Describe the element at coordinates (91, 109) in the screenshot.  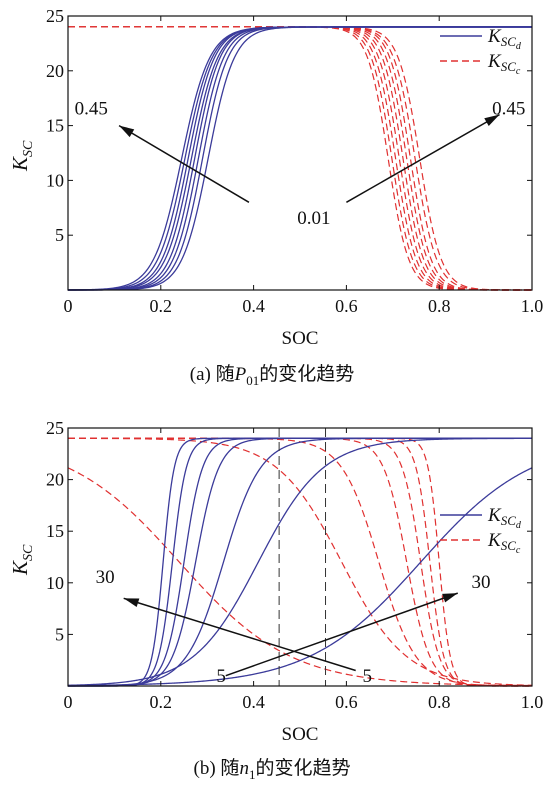
I see `annotation-label-0: 0.45` at that location.